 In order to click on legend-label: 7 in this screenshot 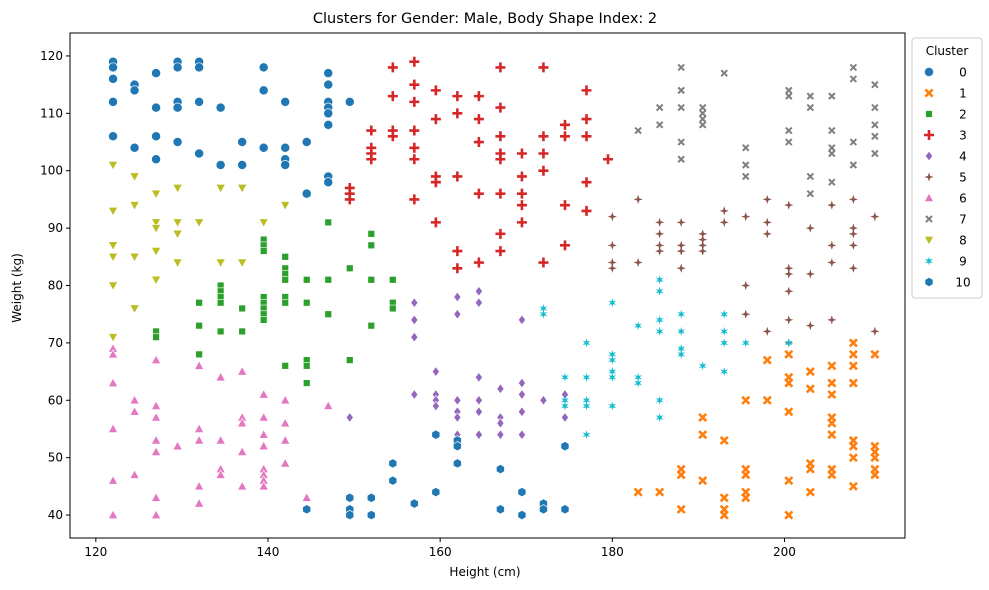, I will do `click(963, 220)`.